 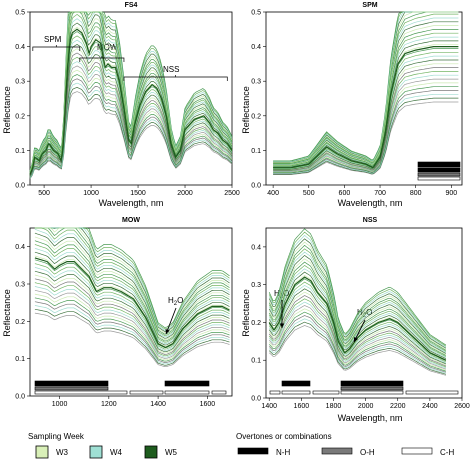 I want to click on nss-overtone-bar-nh, so click(x=296, y=383).